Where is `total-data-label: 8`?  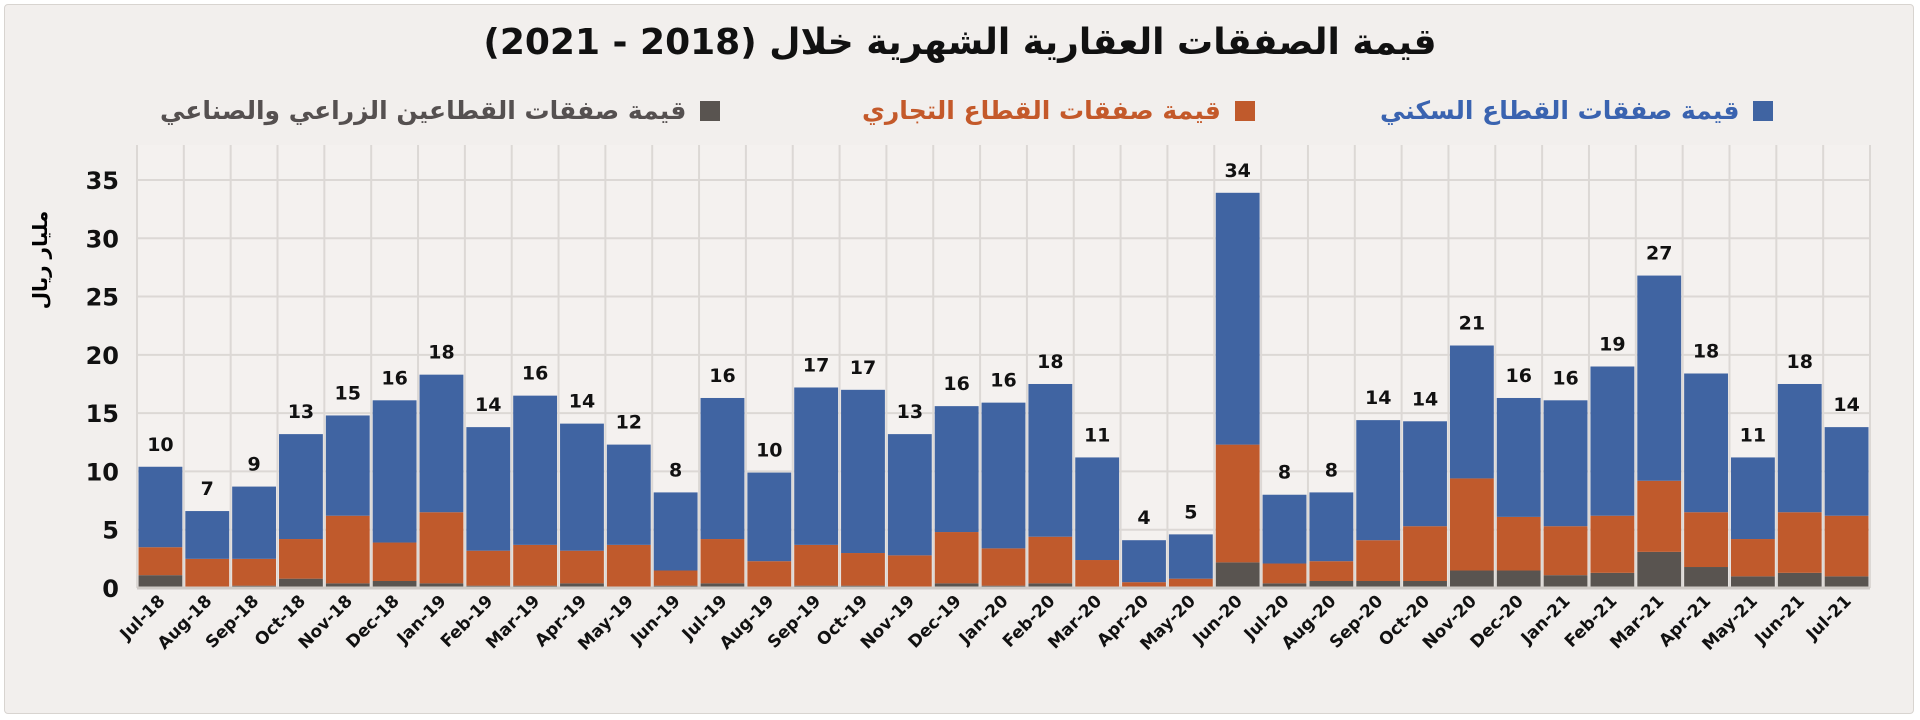
total-data-label: 8 is located at coordinates (675, 470).